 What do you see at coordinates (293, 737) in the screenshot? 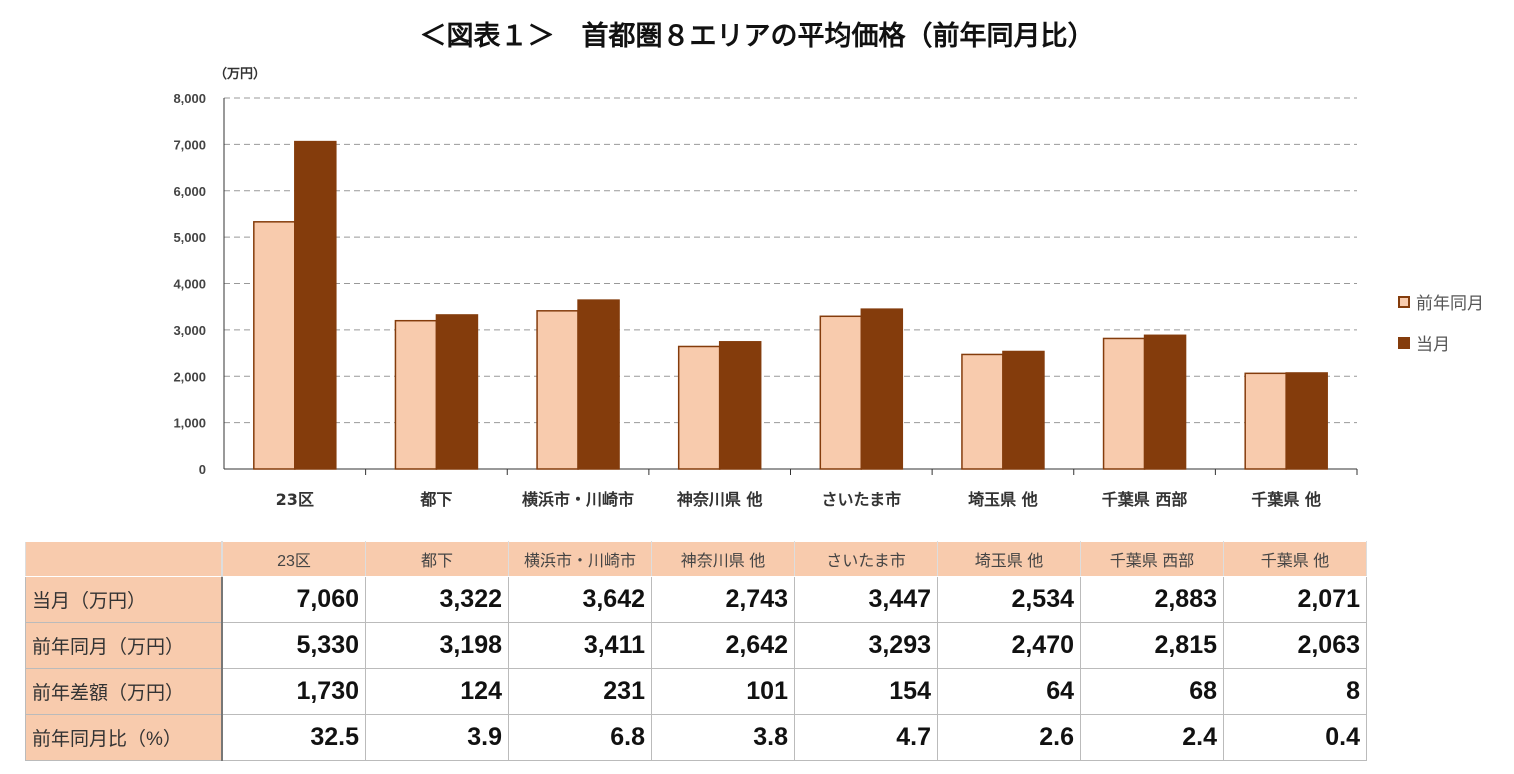
I see `table-cell: 32.5` at bounding box center [293, 737].